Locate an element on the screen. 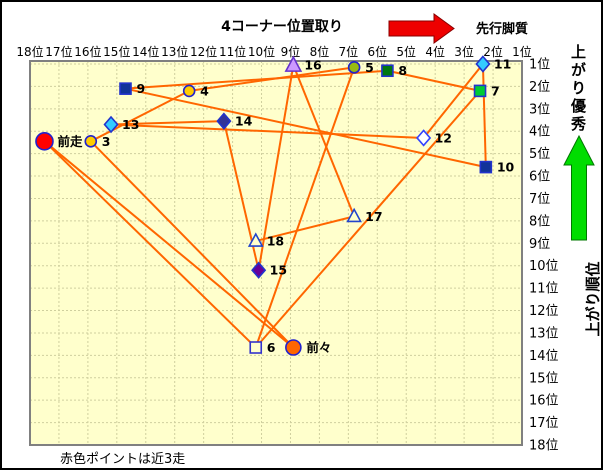  y-axis-tick-label: 2位 is located at coordinates (539, 87).